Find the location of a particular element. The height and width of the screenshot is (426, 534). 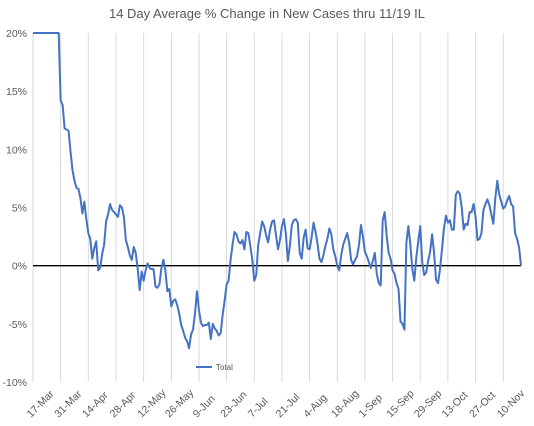

x-tick-label: 27-Oct is located at coordinates (482, 404).